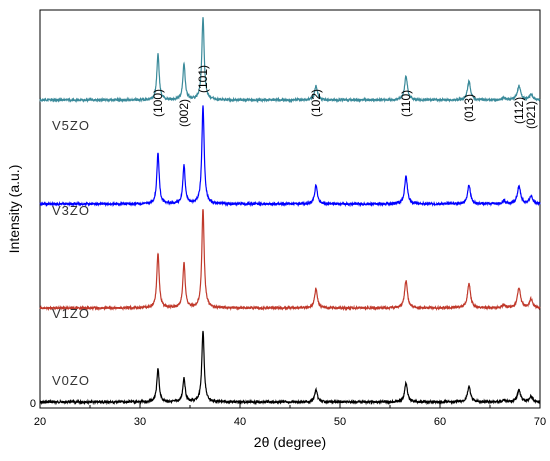 The image size is (550, 461). What do you see at coordinates (71, 210) in the screenshot?
I see `series-label: V3ZO` at bounding box center [71, 210].